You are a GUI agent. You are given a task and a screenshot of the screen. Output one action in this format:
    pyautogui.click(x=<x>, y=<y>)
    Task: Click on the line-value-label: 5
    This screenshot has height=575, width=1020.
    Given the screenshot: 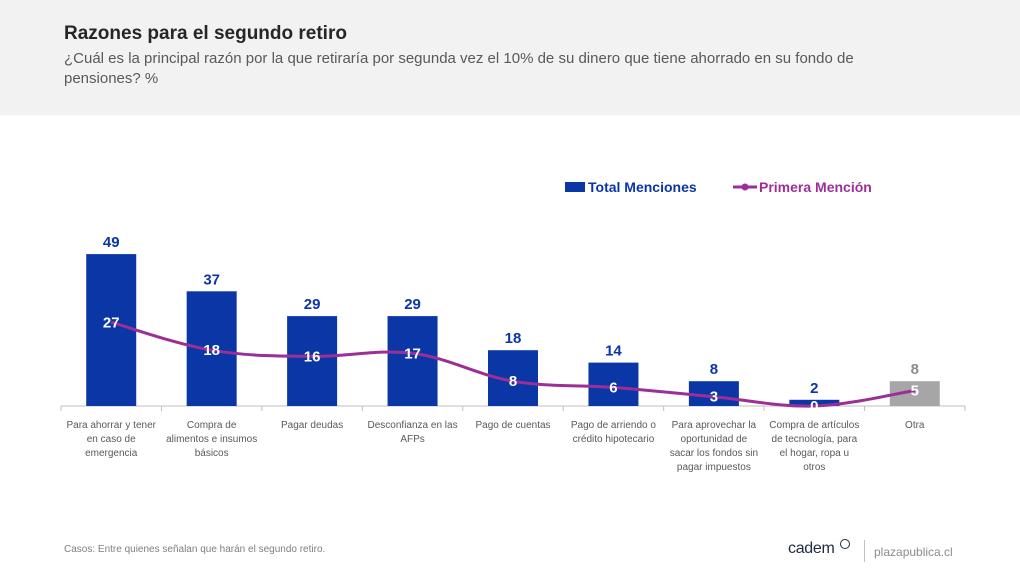 What is the action you would take?
    pyautogui.click(x=915, y=391)
    